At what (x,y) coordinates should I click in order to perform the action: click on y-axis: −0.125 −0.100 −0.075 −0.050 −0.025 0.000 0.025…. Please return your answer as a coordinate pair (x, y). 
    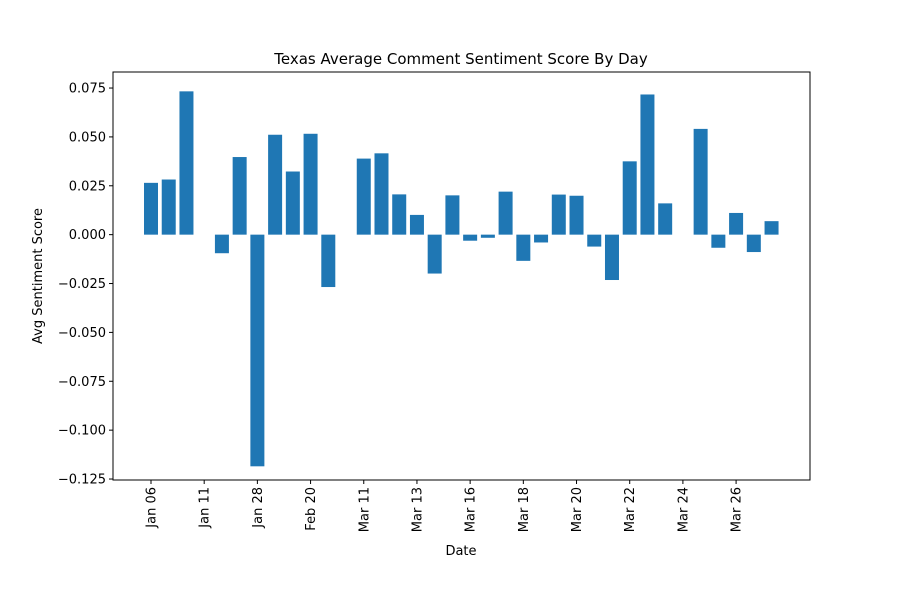
    Looking at the image, I should click on (85, 285).